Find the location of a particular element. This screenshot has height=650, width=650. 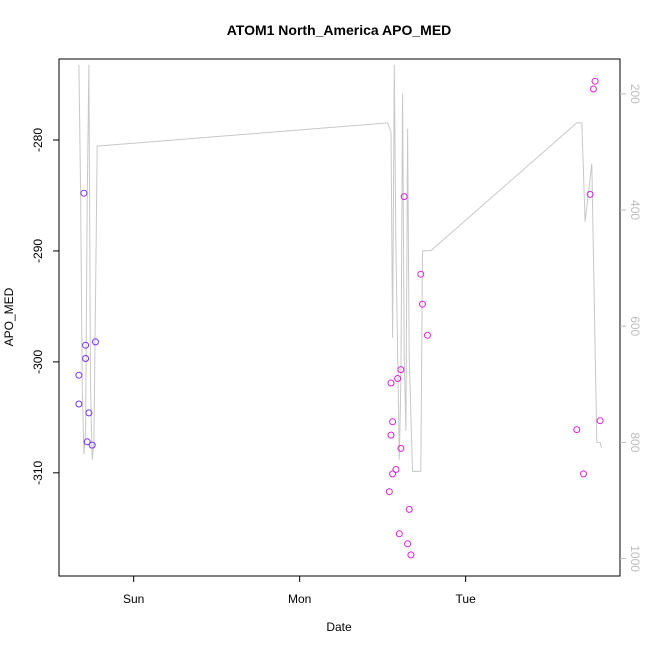

x-tick-label: Sun is located at coordinates (133, 599).